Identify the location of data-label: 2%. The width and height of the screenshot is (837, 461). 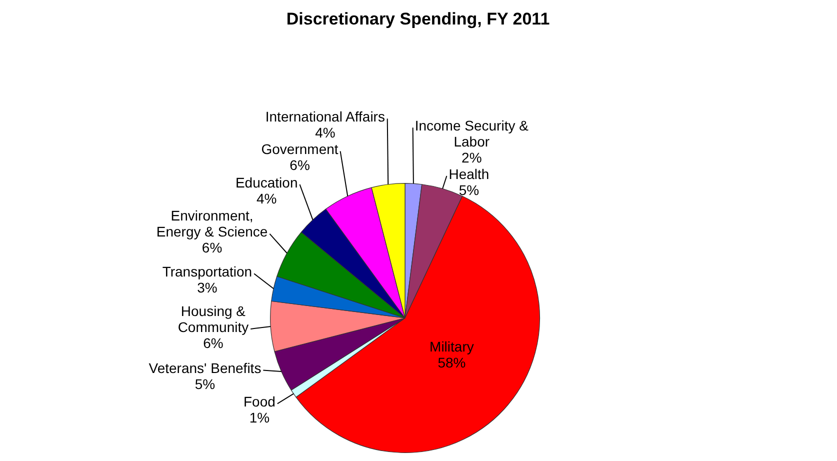
(472, 158).